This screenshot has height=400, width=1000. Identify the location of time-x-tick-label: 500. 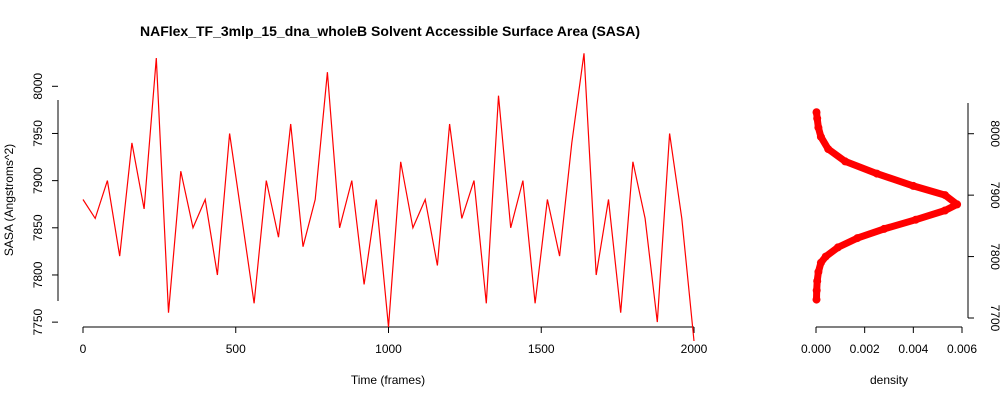
(236, 349).